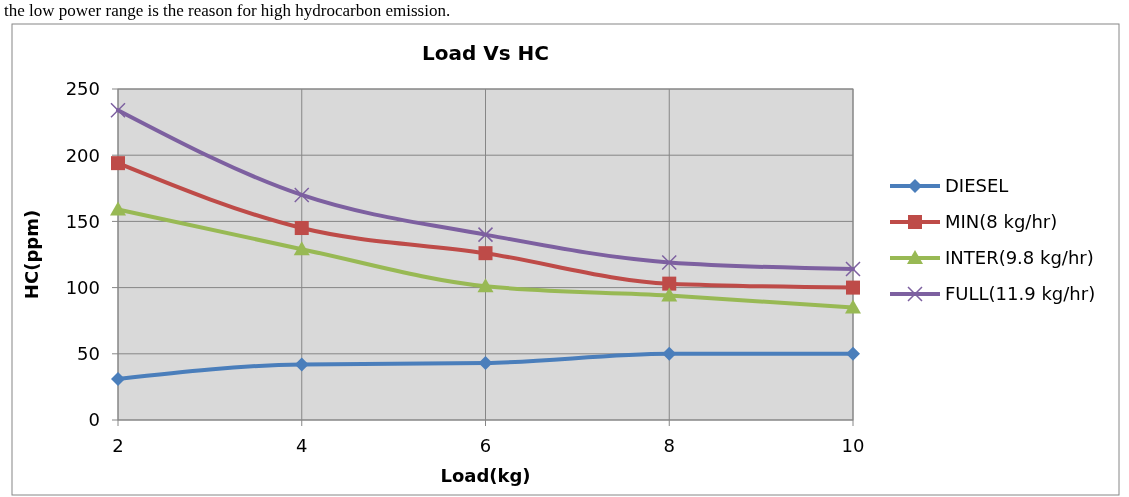 This screenshot has width=1129, height=497. Describe the element at coordinates (82, 221) in the screenshot. I see `y-tick-label: 150` at that location.